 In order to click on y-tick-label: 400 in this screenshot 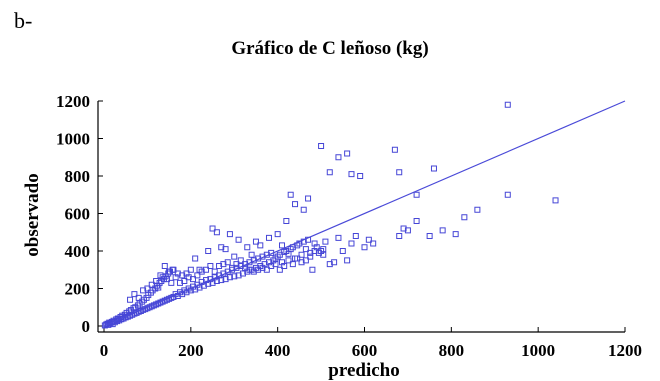, I will do `click(78, 251)`.